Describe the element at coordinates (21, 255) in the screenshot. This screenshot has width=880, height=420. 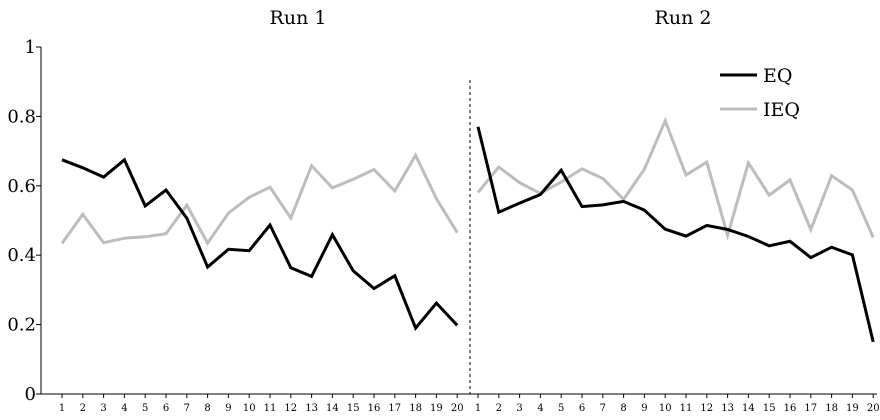
I see `y-tick-label: 0.4` at that location.